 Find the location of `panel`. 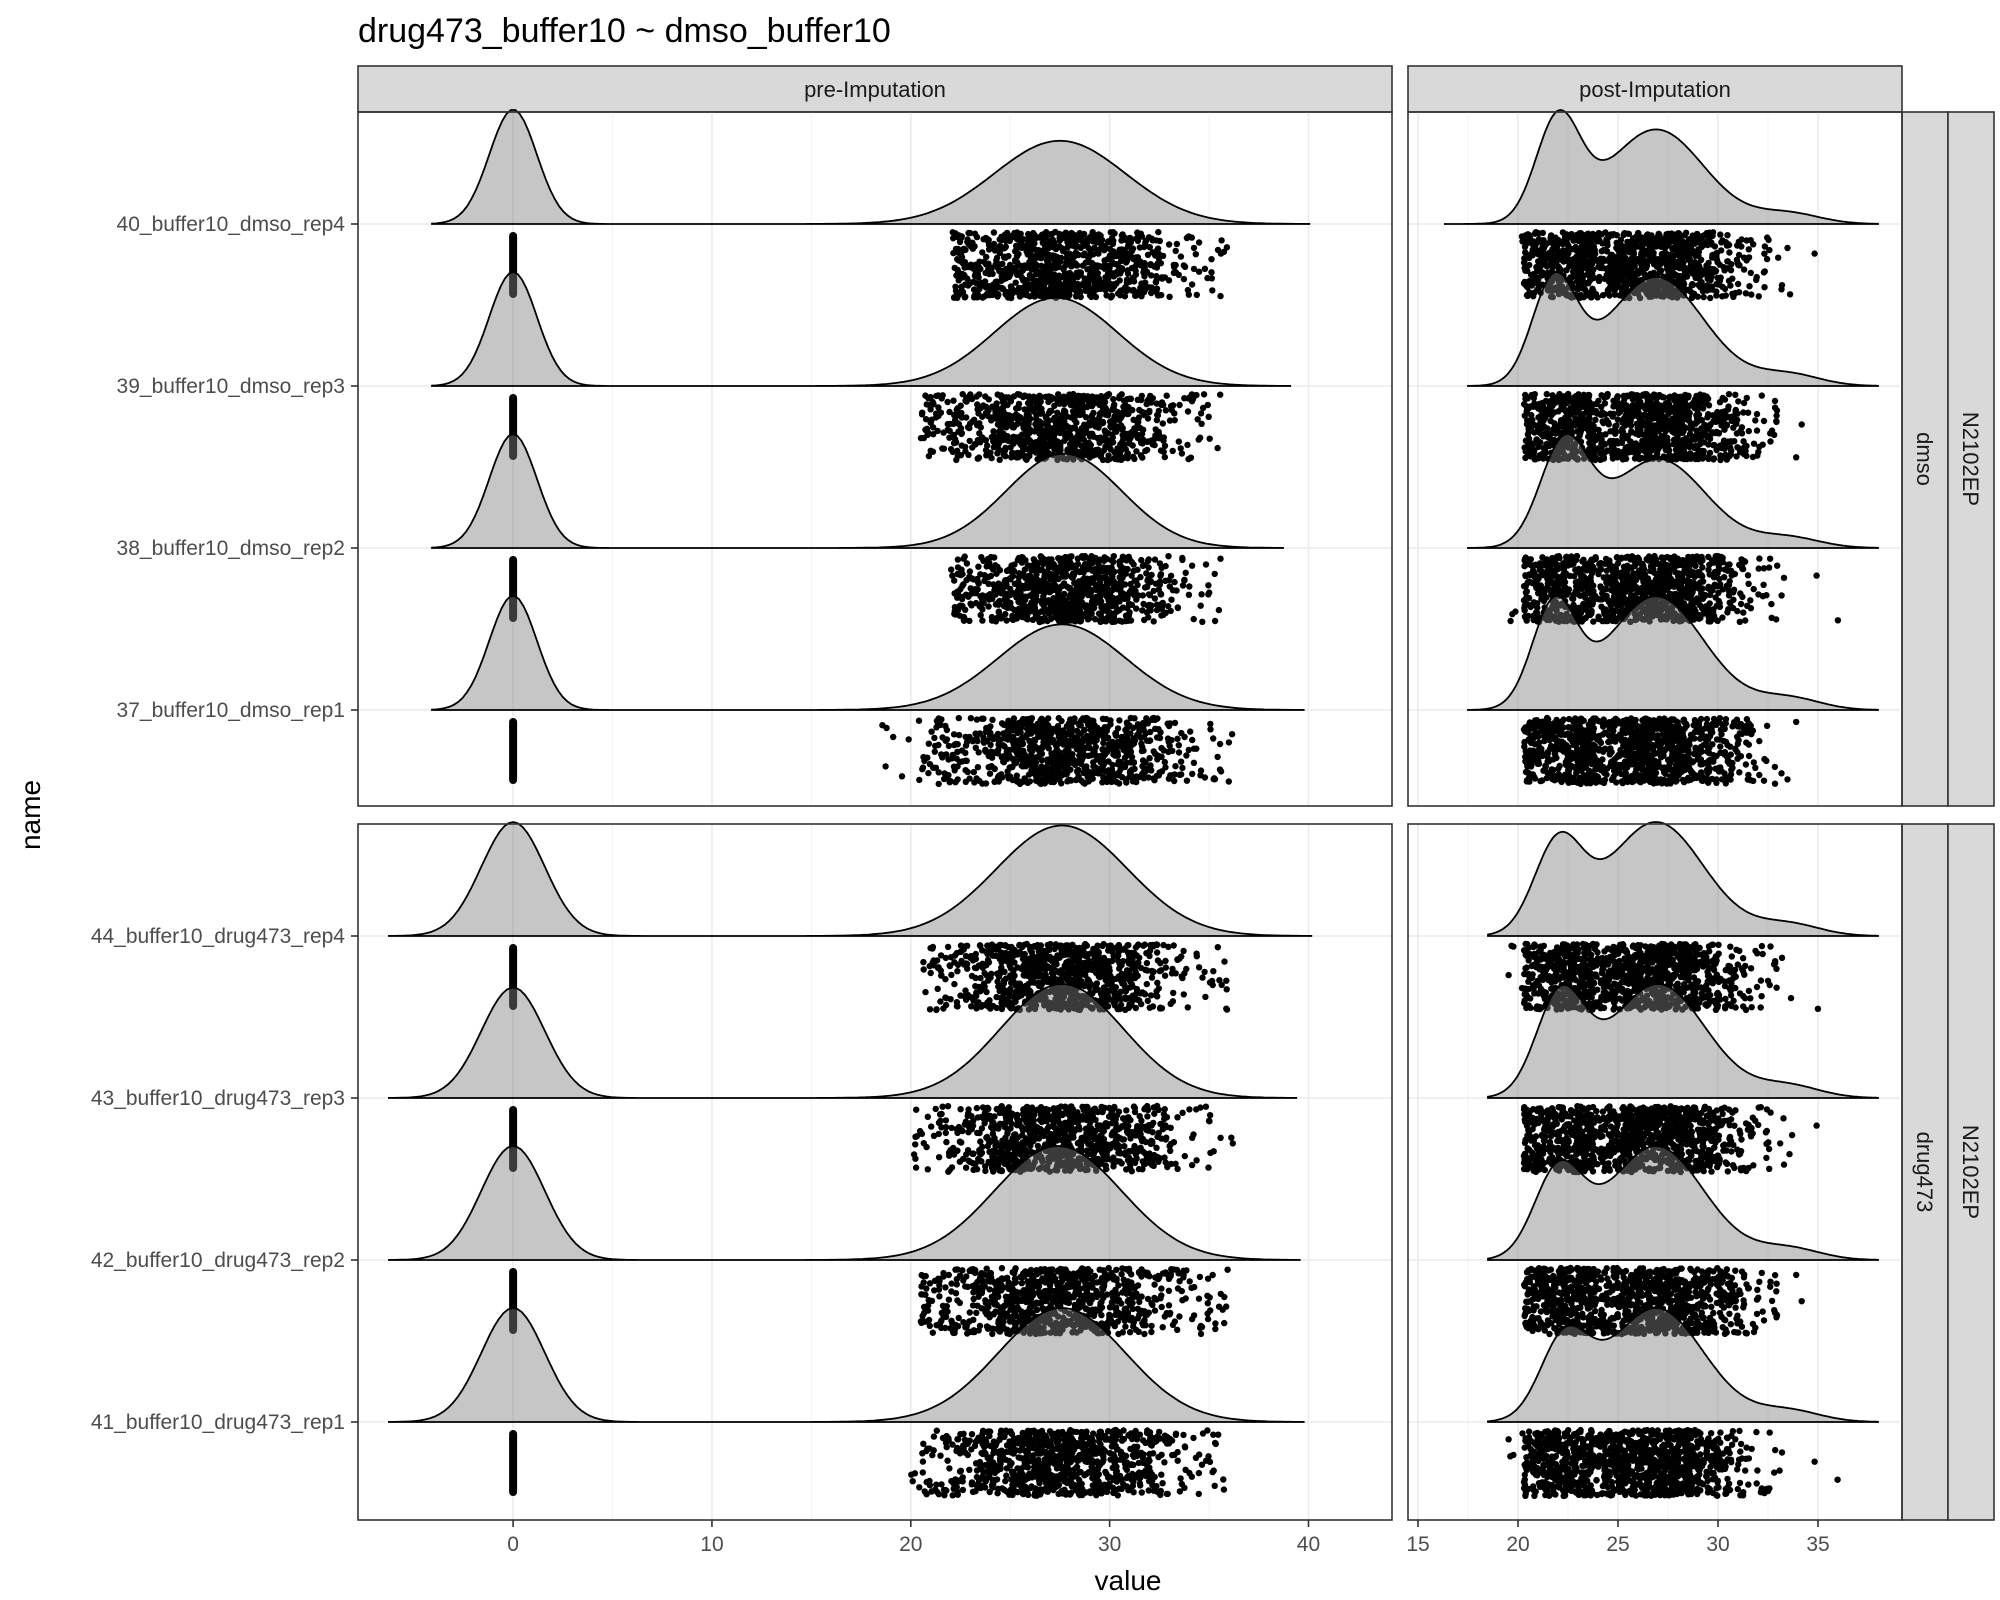

panel is located at coordinates (1655, 458).